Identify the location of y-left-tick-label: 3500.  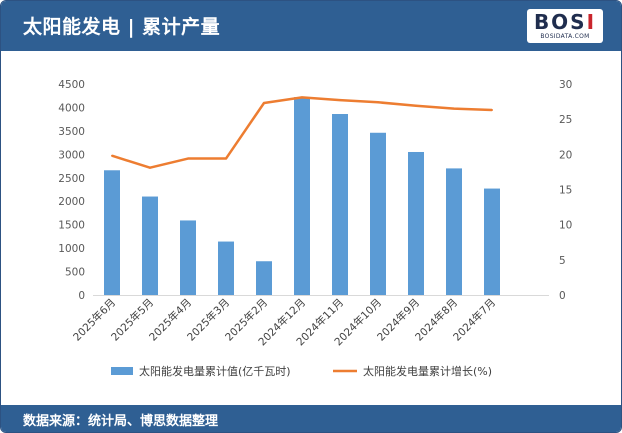
(71, 132).